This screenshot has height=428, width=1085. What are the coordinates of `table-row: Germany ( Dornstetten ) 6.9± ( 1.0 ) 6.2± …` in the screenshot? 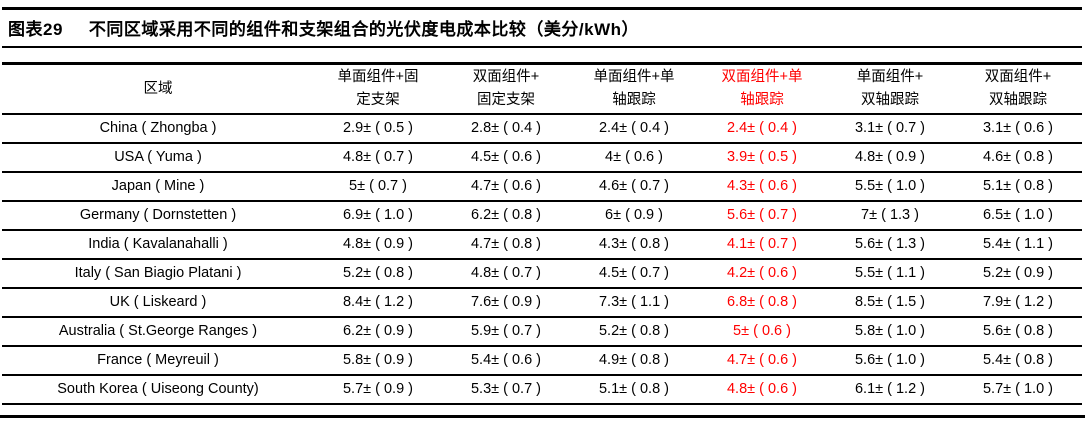 It's located at (542, 215).